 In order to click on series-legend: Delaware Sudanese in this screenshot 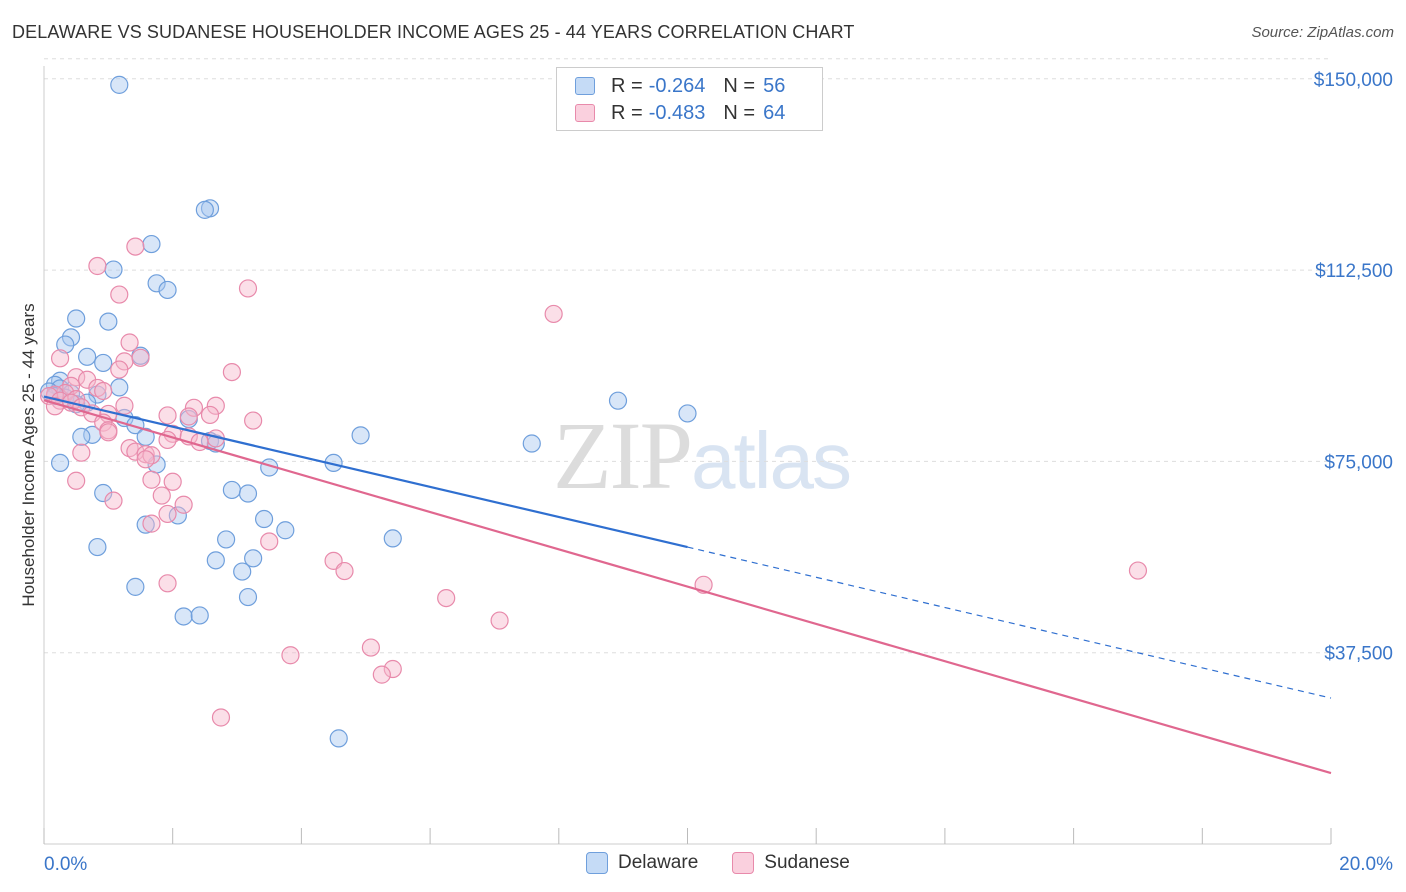, I will do `click(735, 863)`.